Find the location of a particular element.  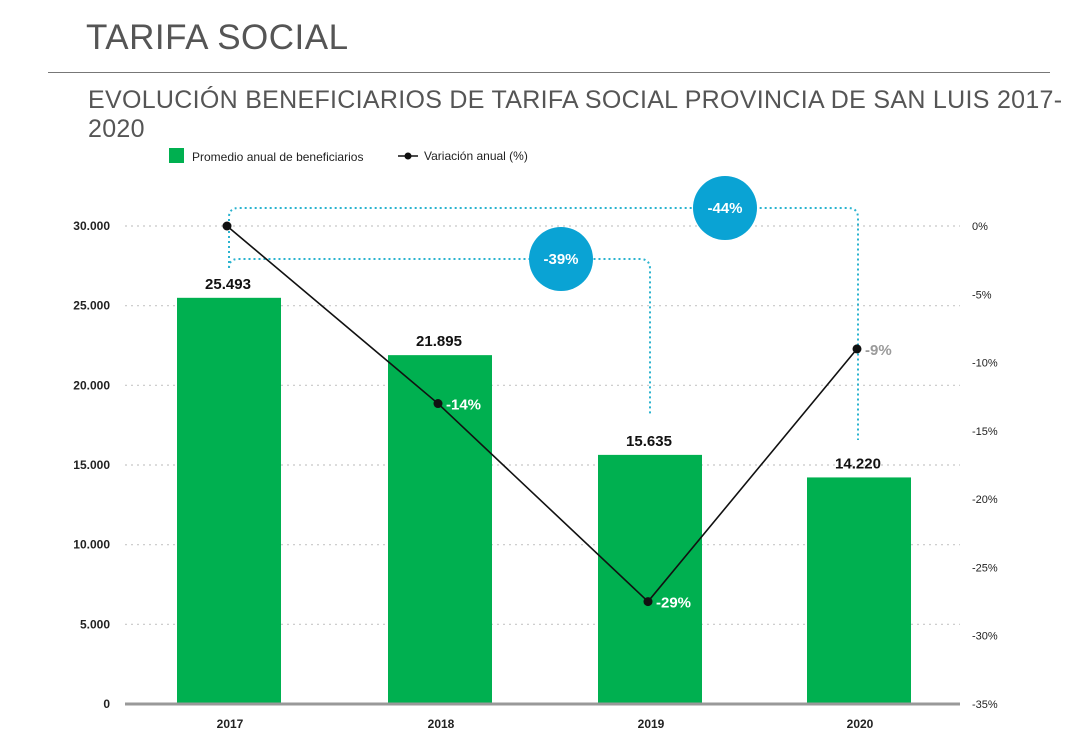

y-right-tick-label: -20% is located at coordinates (985, 500).